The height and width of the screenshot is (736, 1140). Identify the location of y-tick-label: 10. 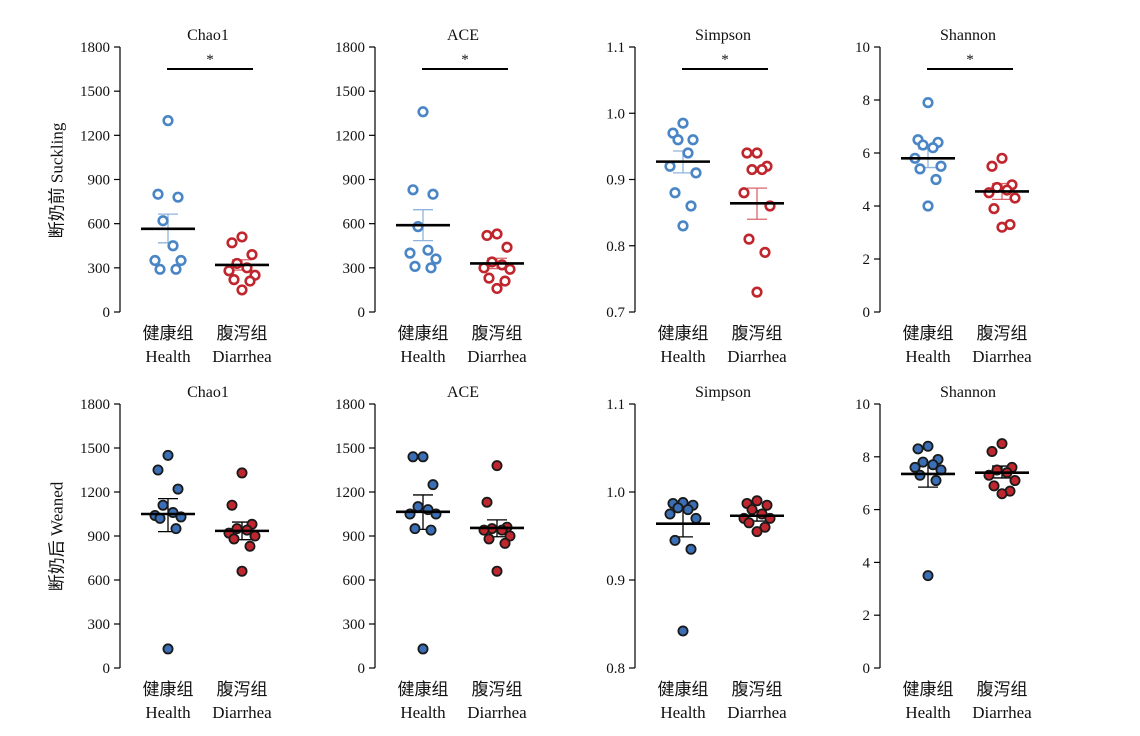
(862, 405).